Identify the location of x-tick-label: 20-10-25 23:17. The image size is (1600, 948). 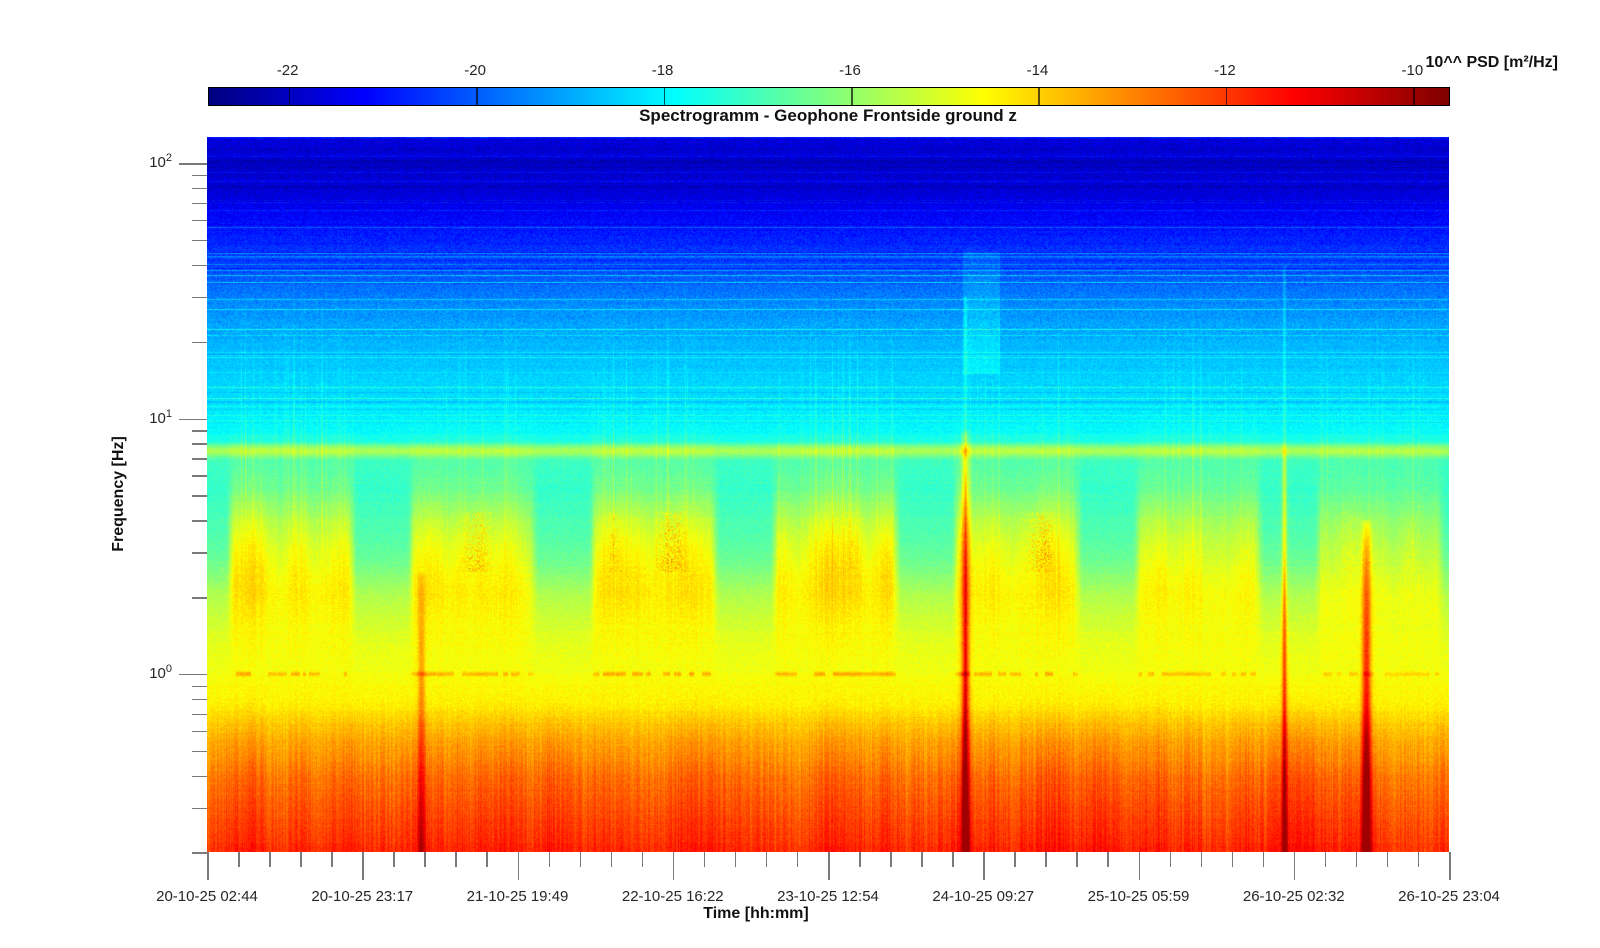
(362, 896).